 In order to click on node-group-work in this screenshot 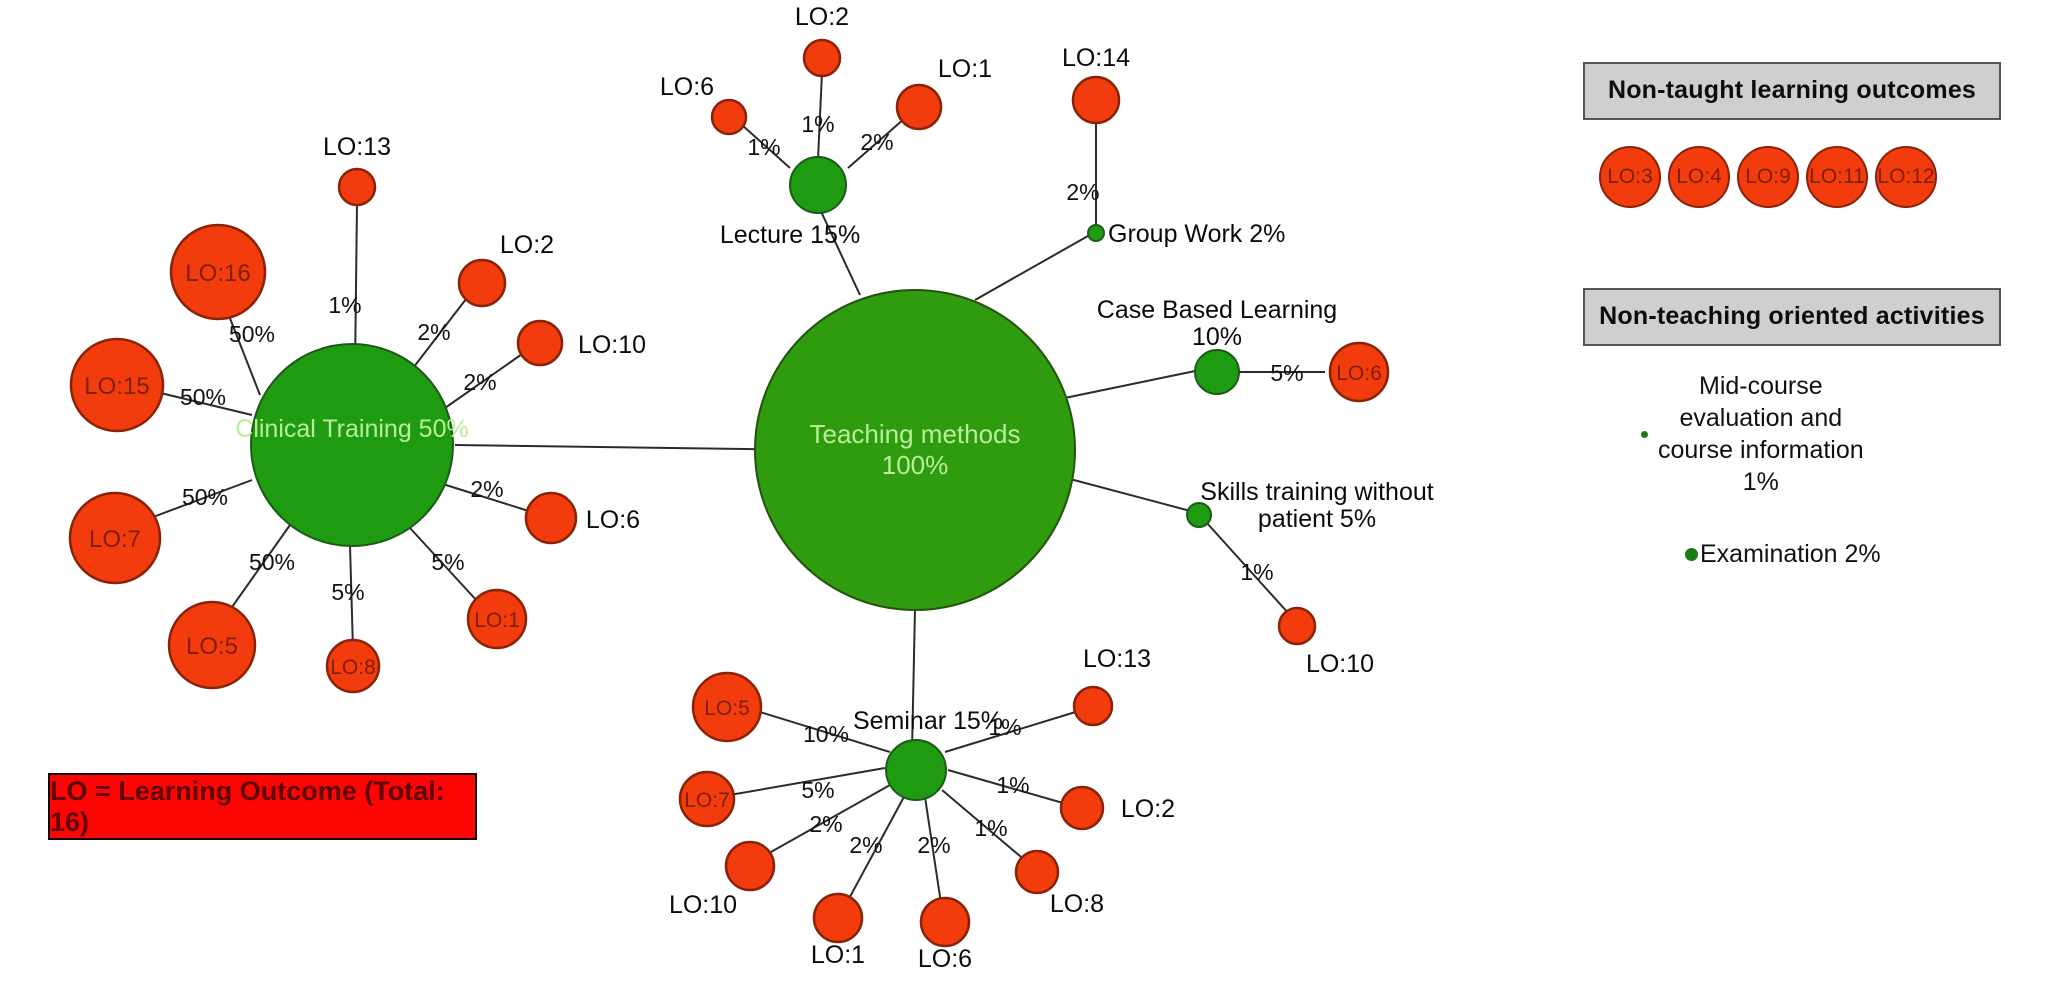, I will do `click(1096, 233)`.